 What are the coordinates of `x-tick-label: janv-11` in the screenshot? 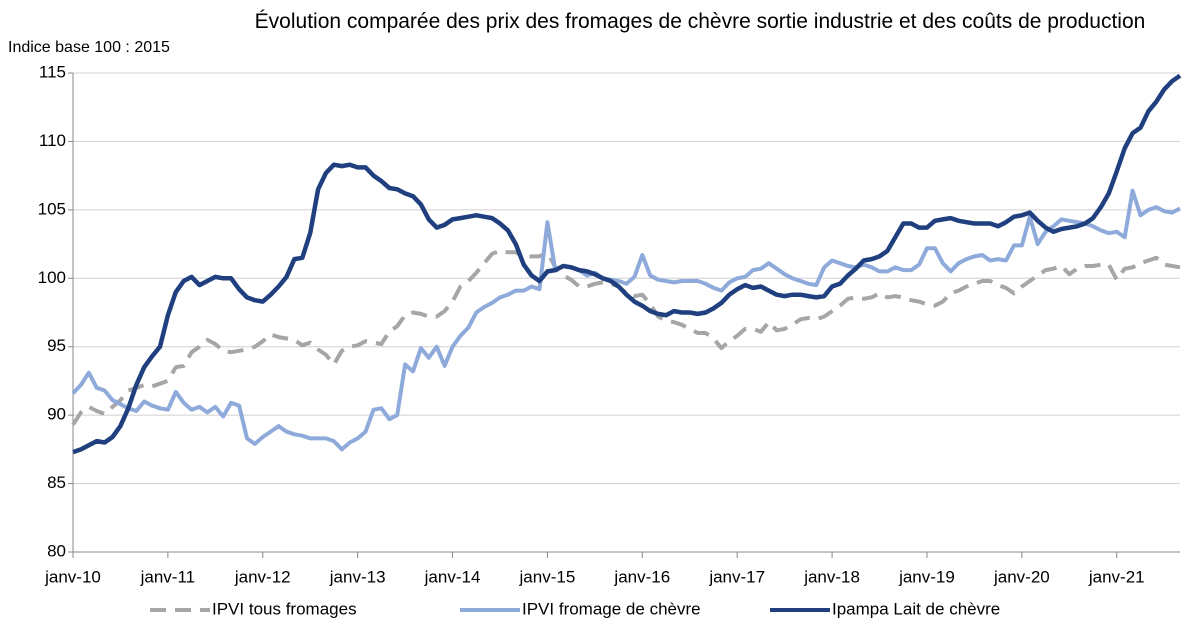 It's located at (168, 576).